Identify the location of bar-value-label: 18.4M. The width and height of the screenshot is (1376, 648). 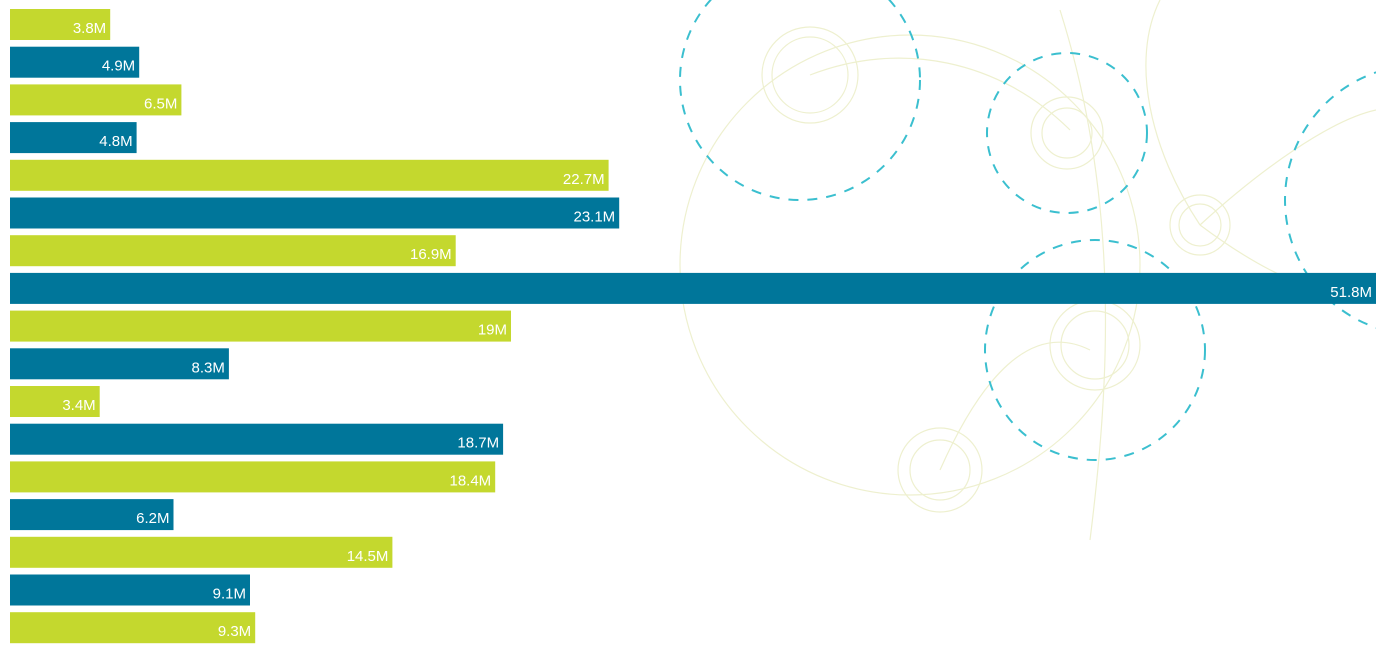
(470, 480).